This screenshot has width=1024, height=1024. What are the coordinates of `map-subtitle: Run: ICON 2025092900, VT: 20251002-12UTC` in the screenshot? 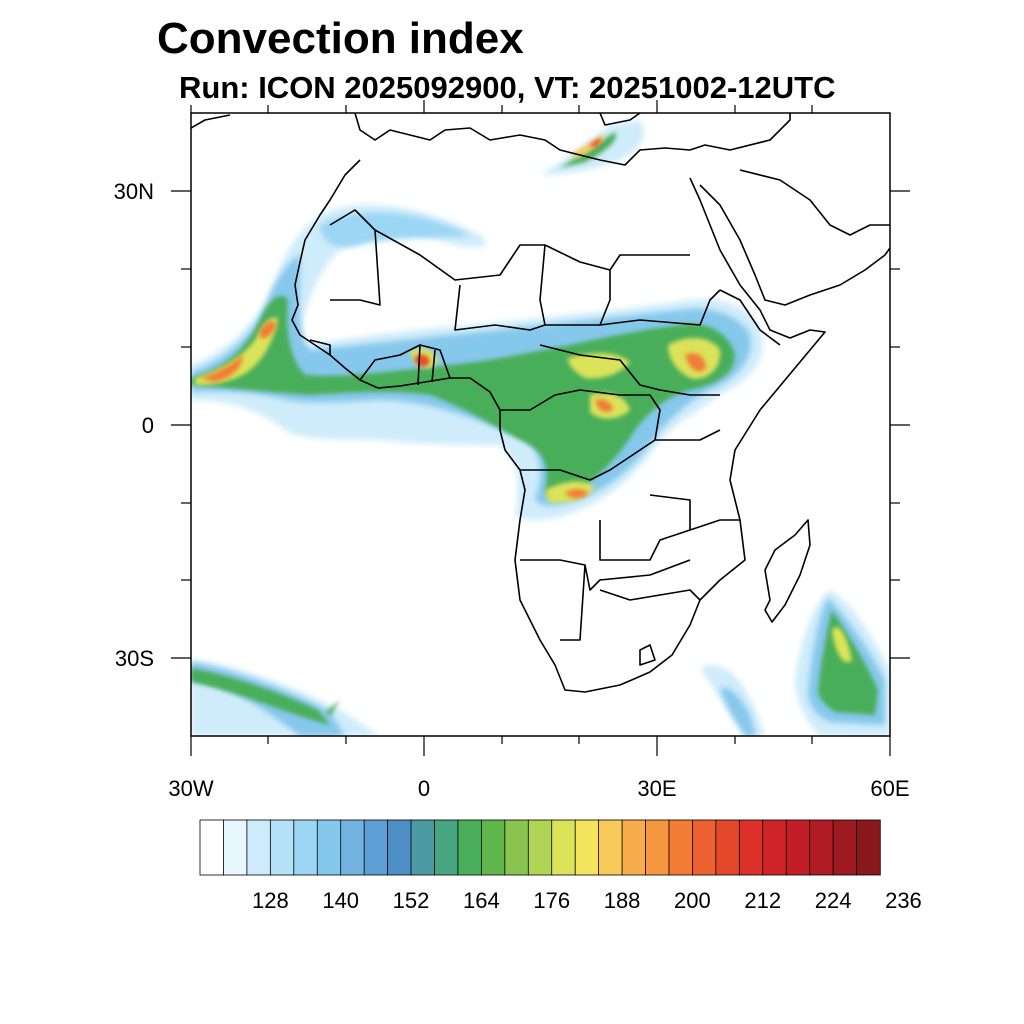 It's located at (507, 87).